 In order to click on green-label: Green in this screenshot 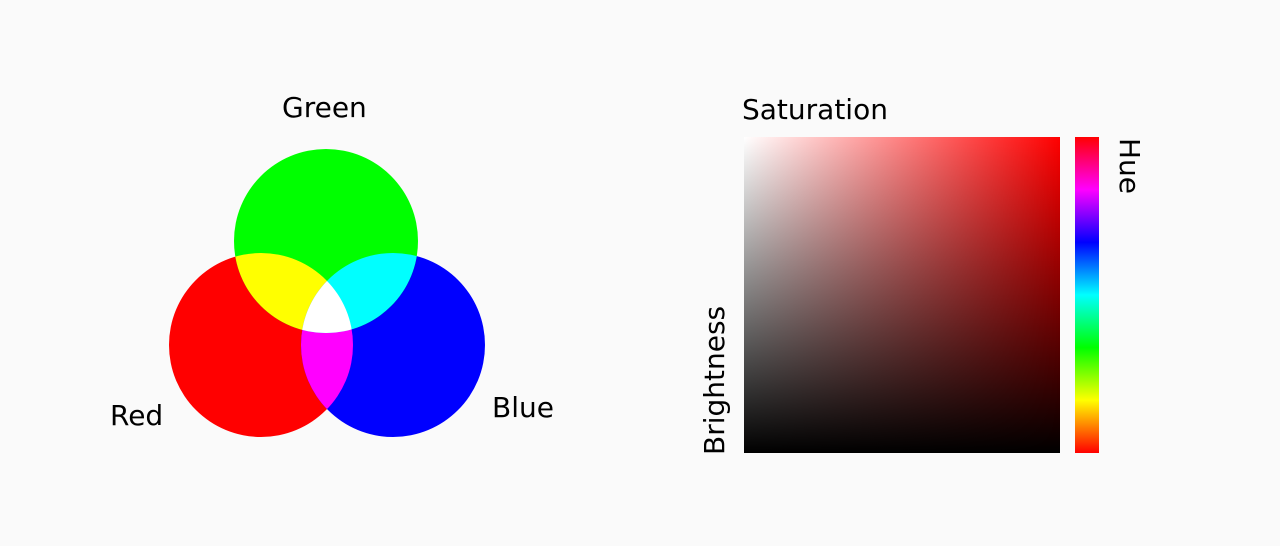, I will do `click(324, 107)`.